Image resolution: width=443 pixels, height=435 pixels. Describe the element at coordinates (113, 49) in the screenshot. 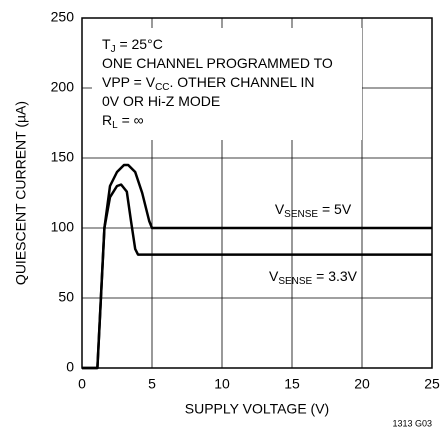

I see `annotation-part: J` at that location.